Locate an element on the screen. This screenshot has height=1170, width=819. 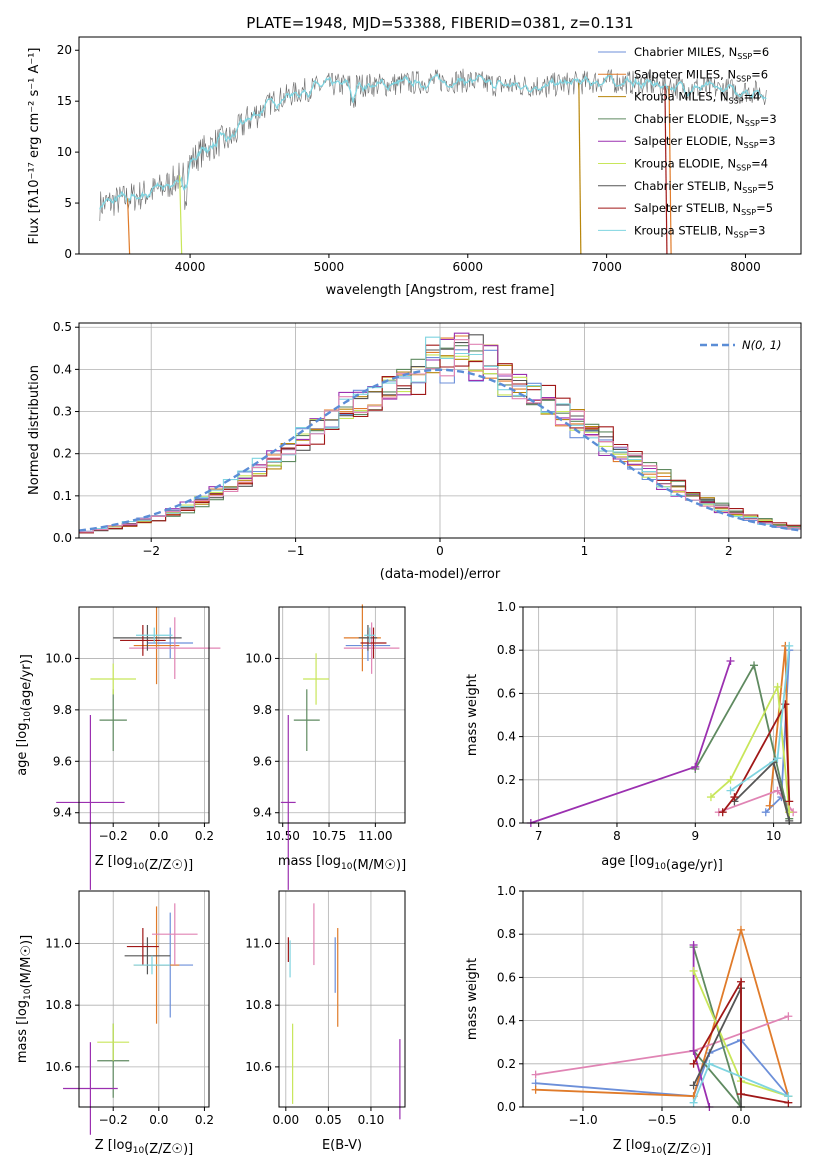
y-tick-label: 0 is located at coordinates (68, 254).